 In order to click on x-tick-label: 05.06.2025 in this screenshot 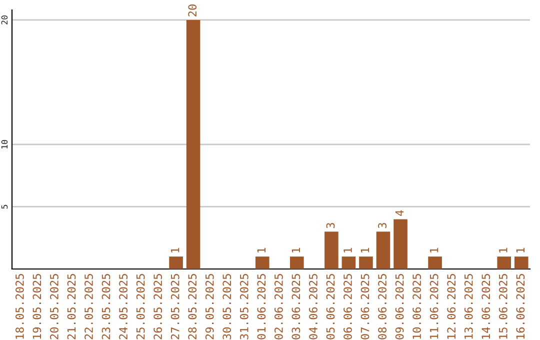, I will do `click(330, 307)`.